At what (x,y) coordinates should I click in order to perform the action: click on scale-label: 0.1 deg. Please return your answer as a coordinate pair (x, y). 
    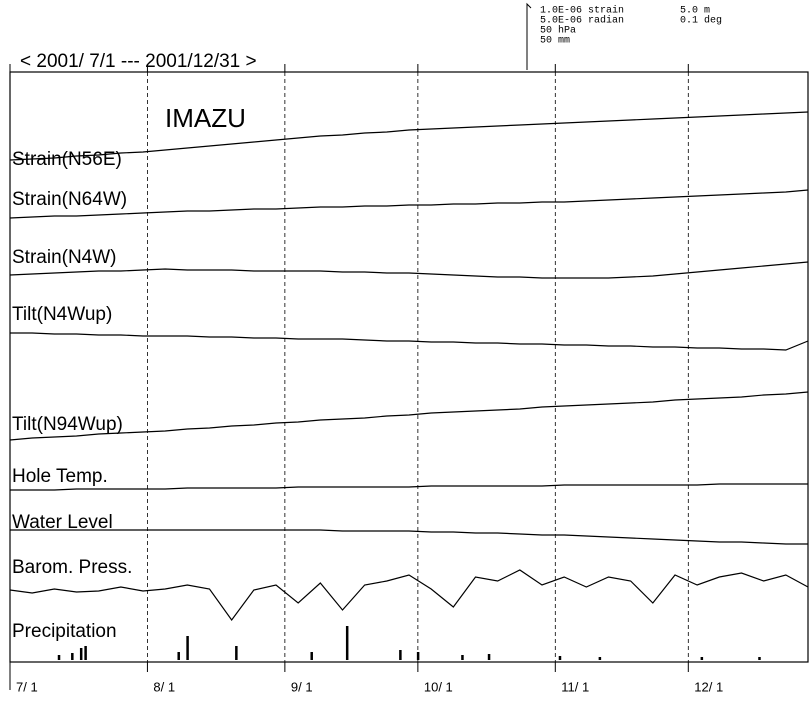
    Looking at the image, I should click on (701, 21).